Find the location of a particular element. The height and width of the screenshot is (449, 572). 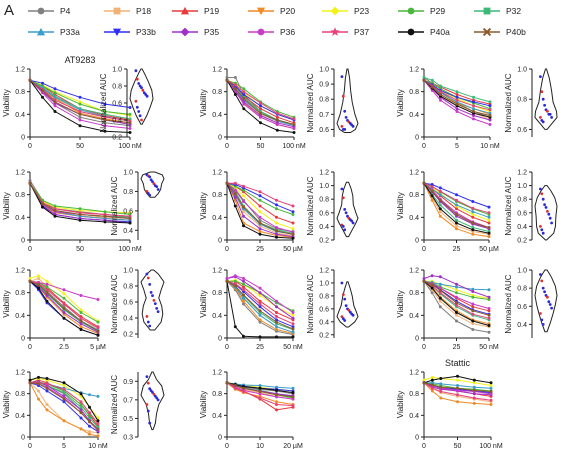

panel-r3c1v: 0.2 0.4 0.6 0.8 1.0 Normalized AUC is located at coordinates (137, 303).